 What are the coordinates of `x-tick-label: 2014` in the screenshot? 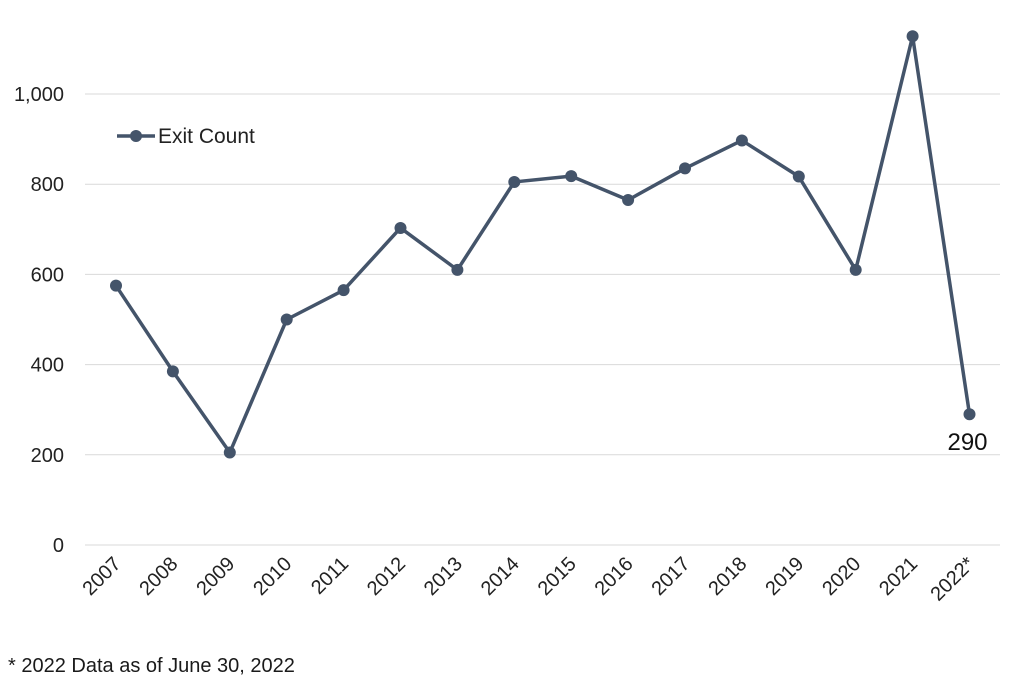 It's located at (500, 576).